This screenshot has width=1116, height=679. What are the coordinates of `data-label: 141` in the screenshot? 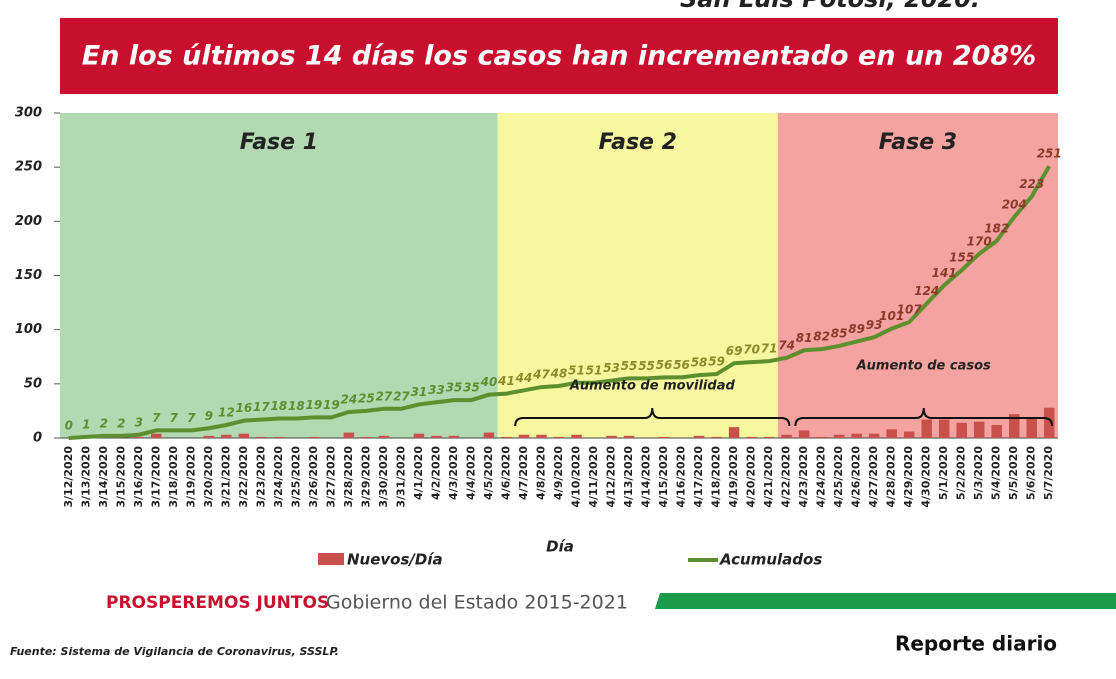 It's located at (944, 273).